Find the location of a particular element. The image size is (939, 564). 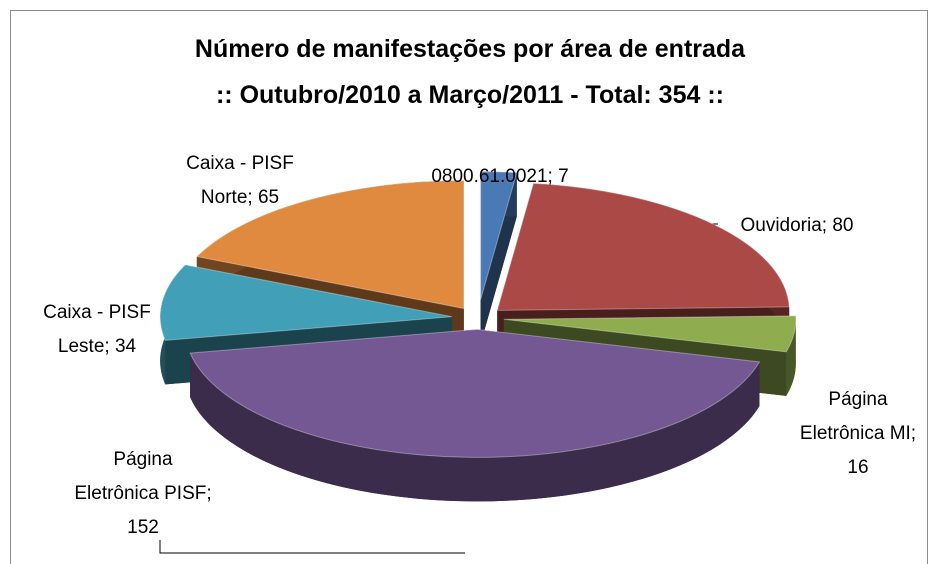

leader-line is located at coordinates (312, 547).